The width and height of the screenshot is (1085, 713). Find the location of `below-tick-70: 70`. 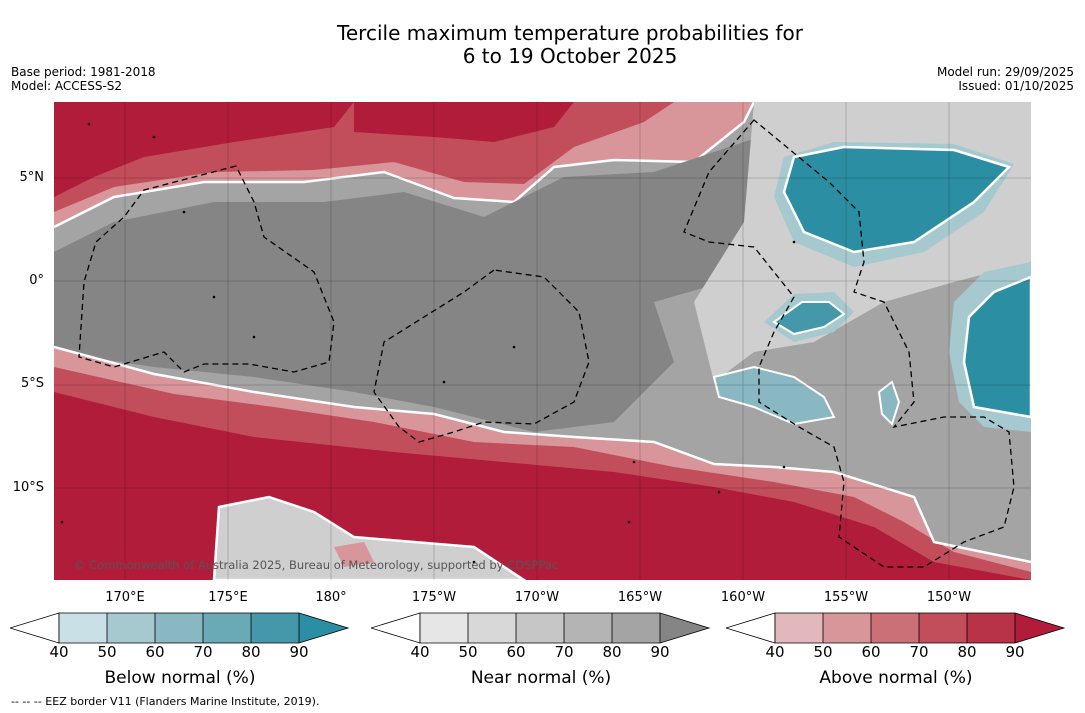

below-tick-70: 70 is located at coordinates (203, 652).